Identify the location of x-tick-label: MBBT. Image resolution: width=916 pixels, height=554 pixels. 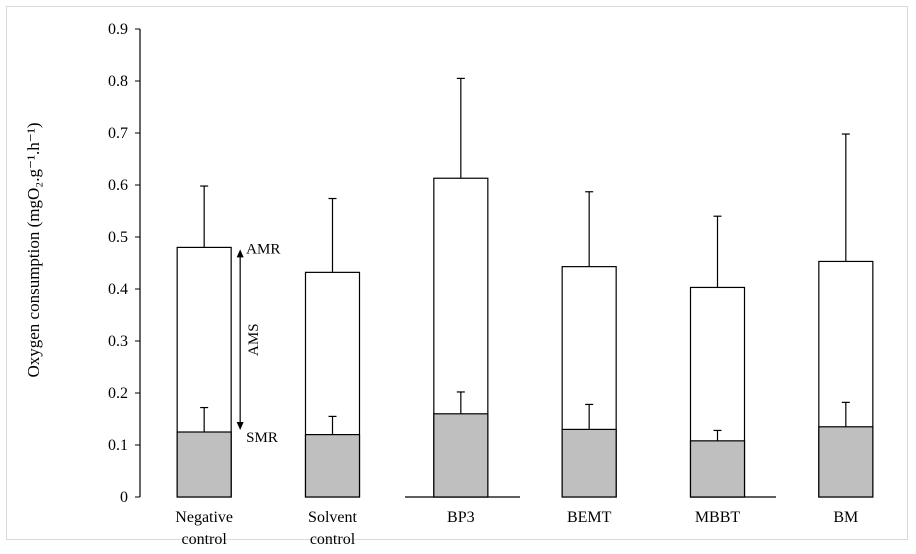
(718, 517).